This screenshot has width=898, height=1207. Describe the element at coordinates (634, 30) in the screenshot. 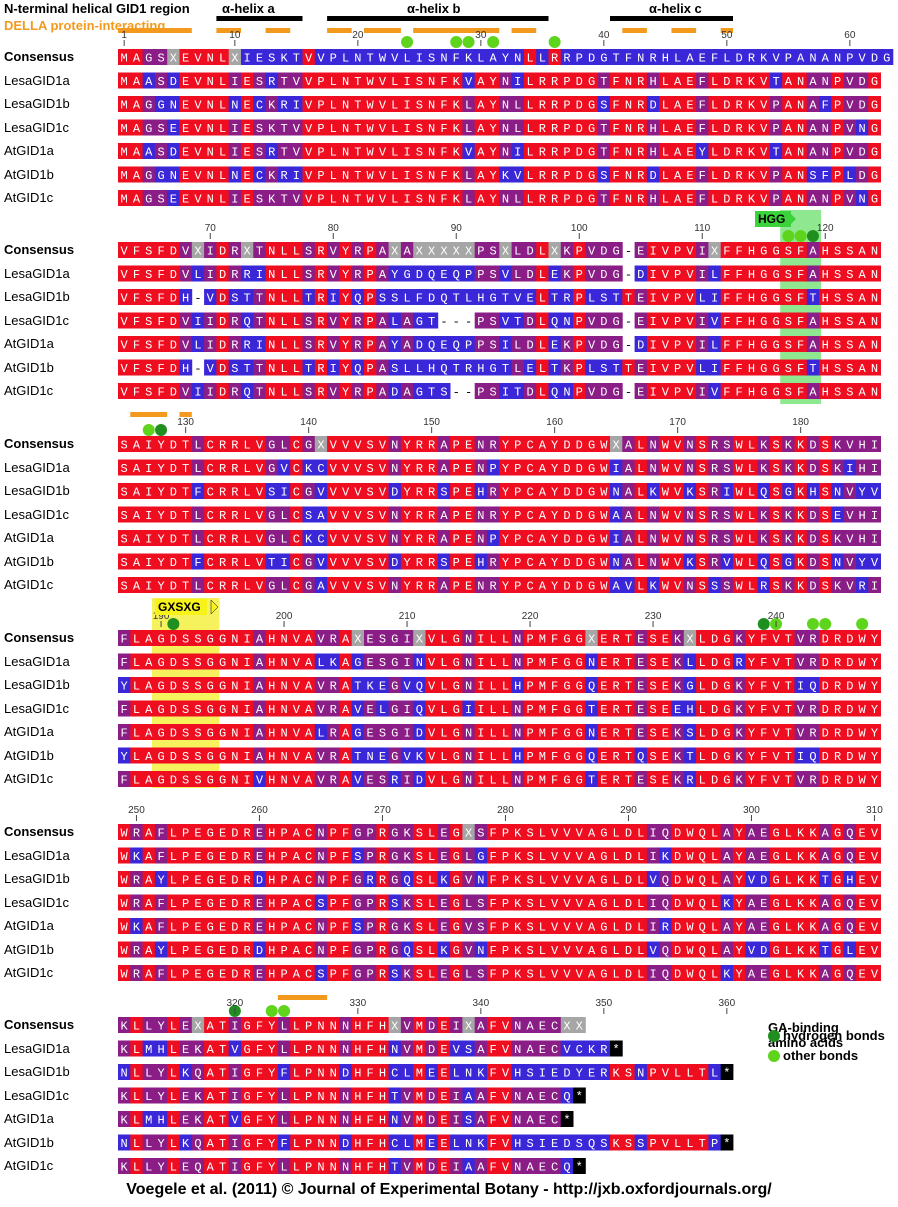

I see `della-bar` at that location.